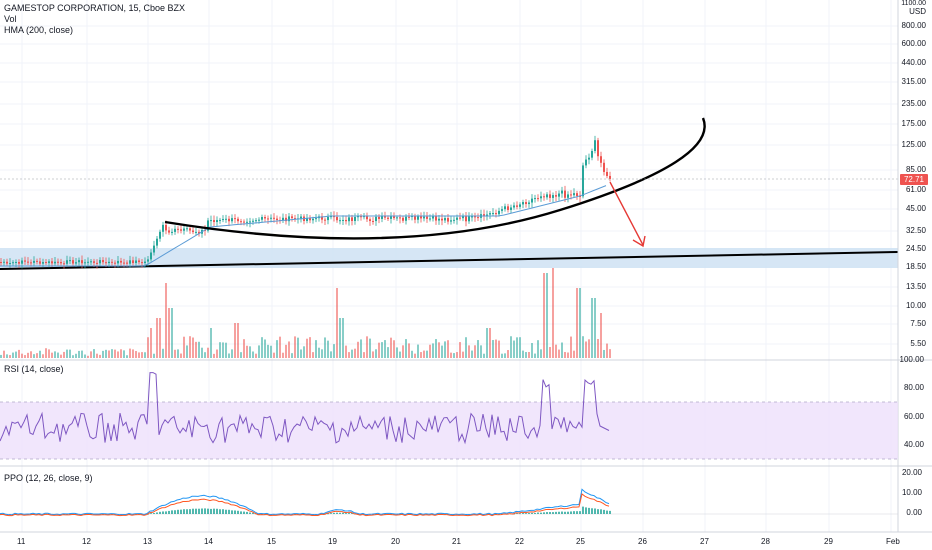 The image size is (932, 550). What do you see at coordinates (911, 359) in the screenshot?
I see `rsi-tick-label: 100.00` at bounding box center [911, 359].